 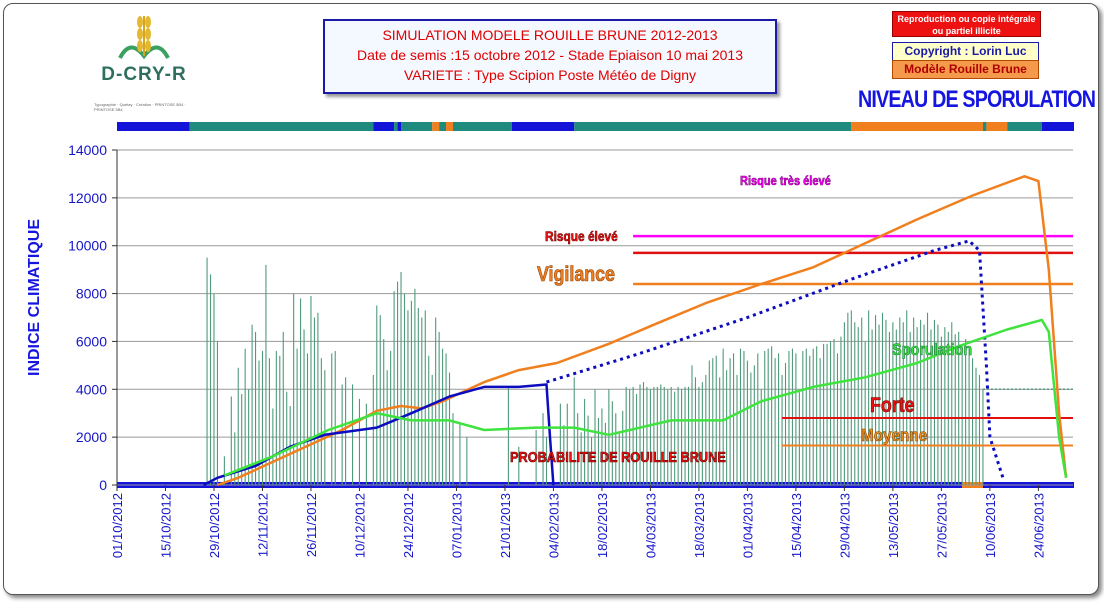 What do you see at coordinates (144, 74) in the screenshot?
I see `logo-name: D-CRY-R` at bounding box center [144, 74].